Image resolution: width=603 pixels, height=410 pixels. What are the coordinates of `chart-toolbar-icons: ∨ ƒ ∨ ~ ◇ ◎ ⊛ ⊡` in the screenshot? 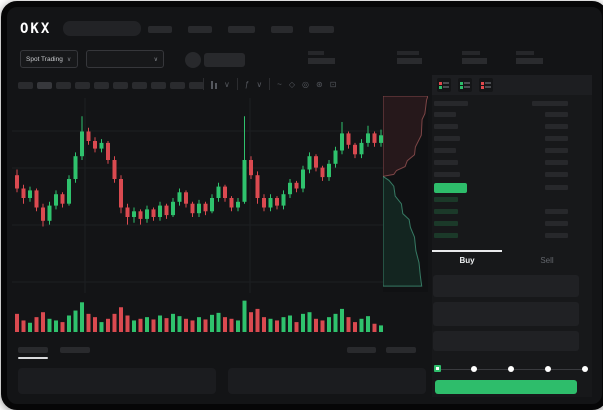 It's located at (269, 84).